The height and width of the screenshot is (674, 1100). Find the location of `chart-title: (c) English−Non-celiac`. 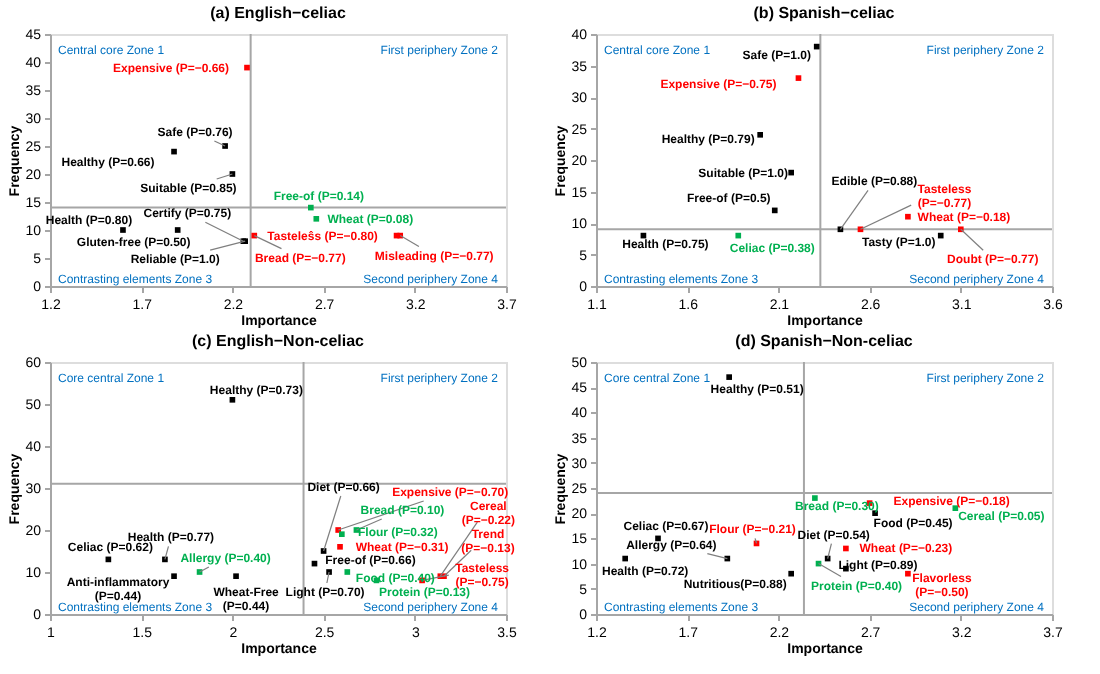

chart-title: (c) English−Non-celiac is located at coordinates (278, 341).